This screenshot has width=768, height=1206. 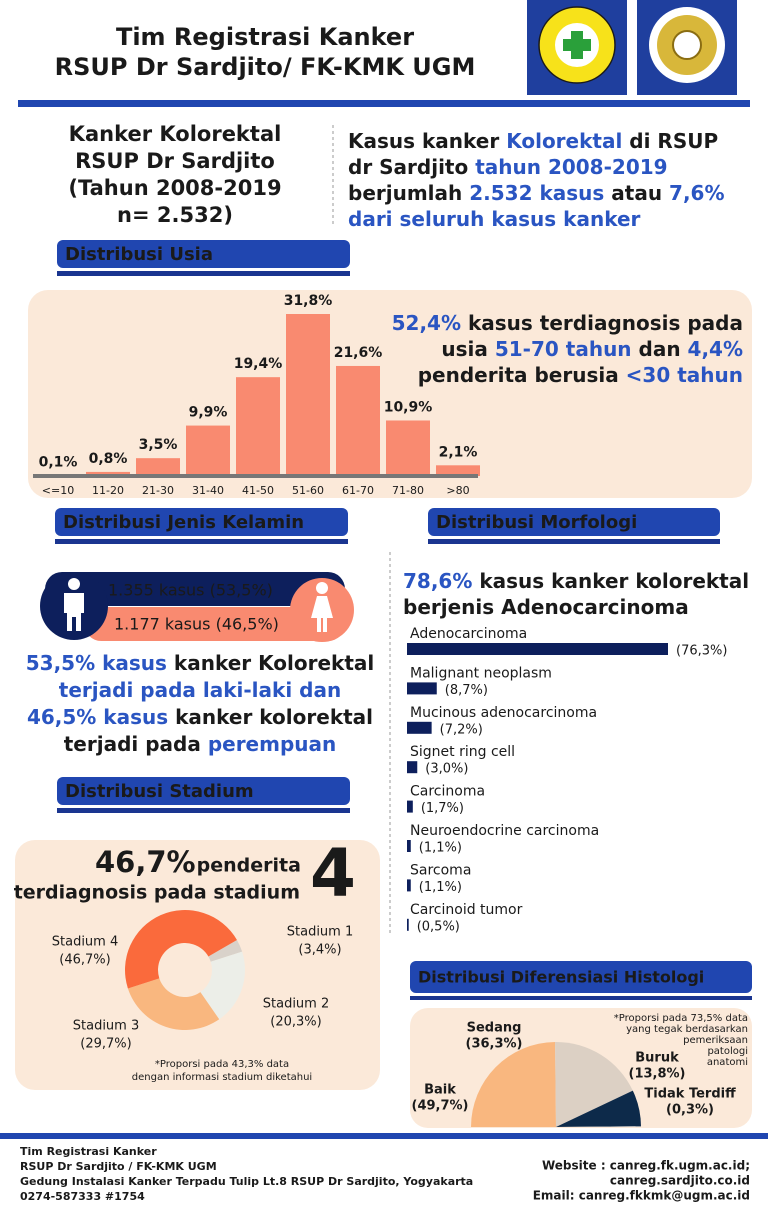 I want to click on note: *Proporsi pada 43,3% data, so click(x=222, y=1064).